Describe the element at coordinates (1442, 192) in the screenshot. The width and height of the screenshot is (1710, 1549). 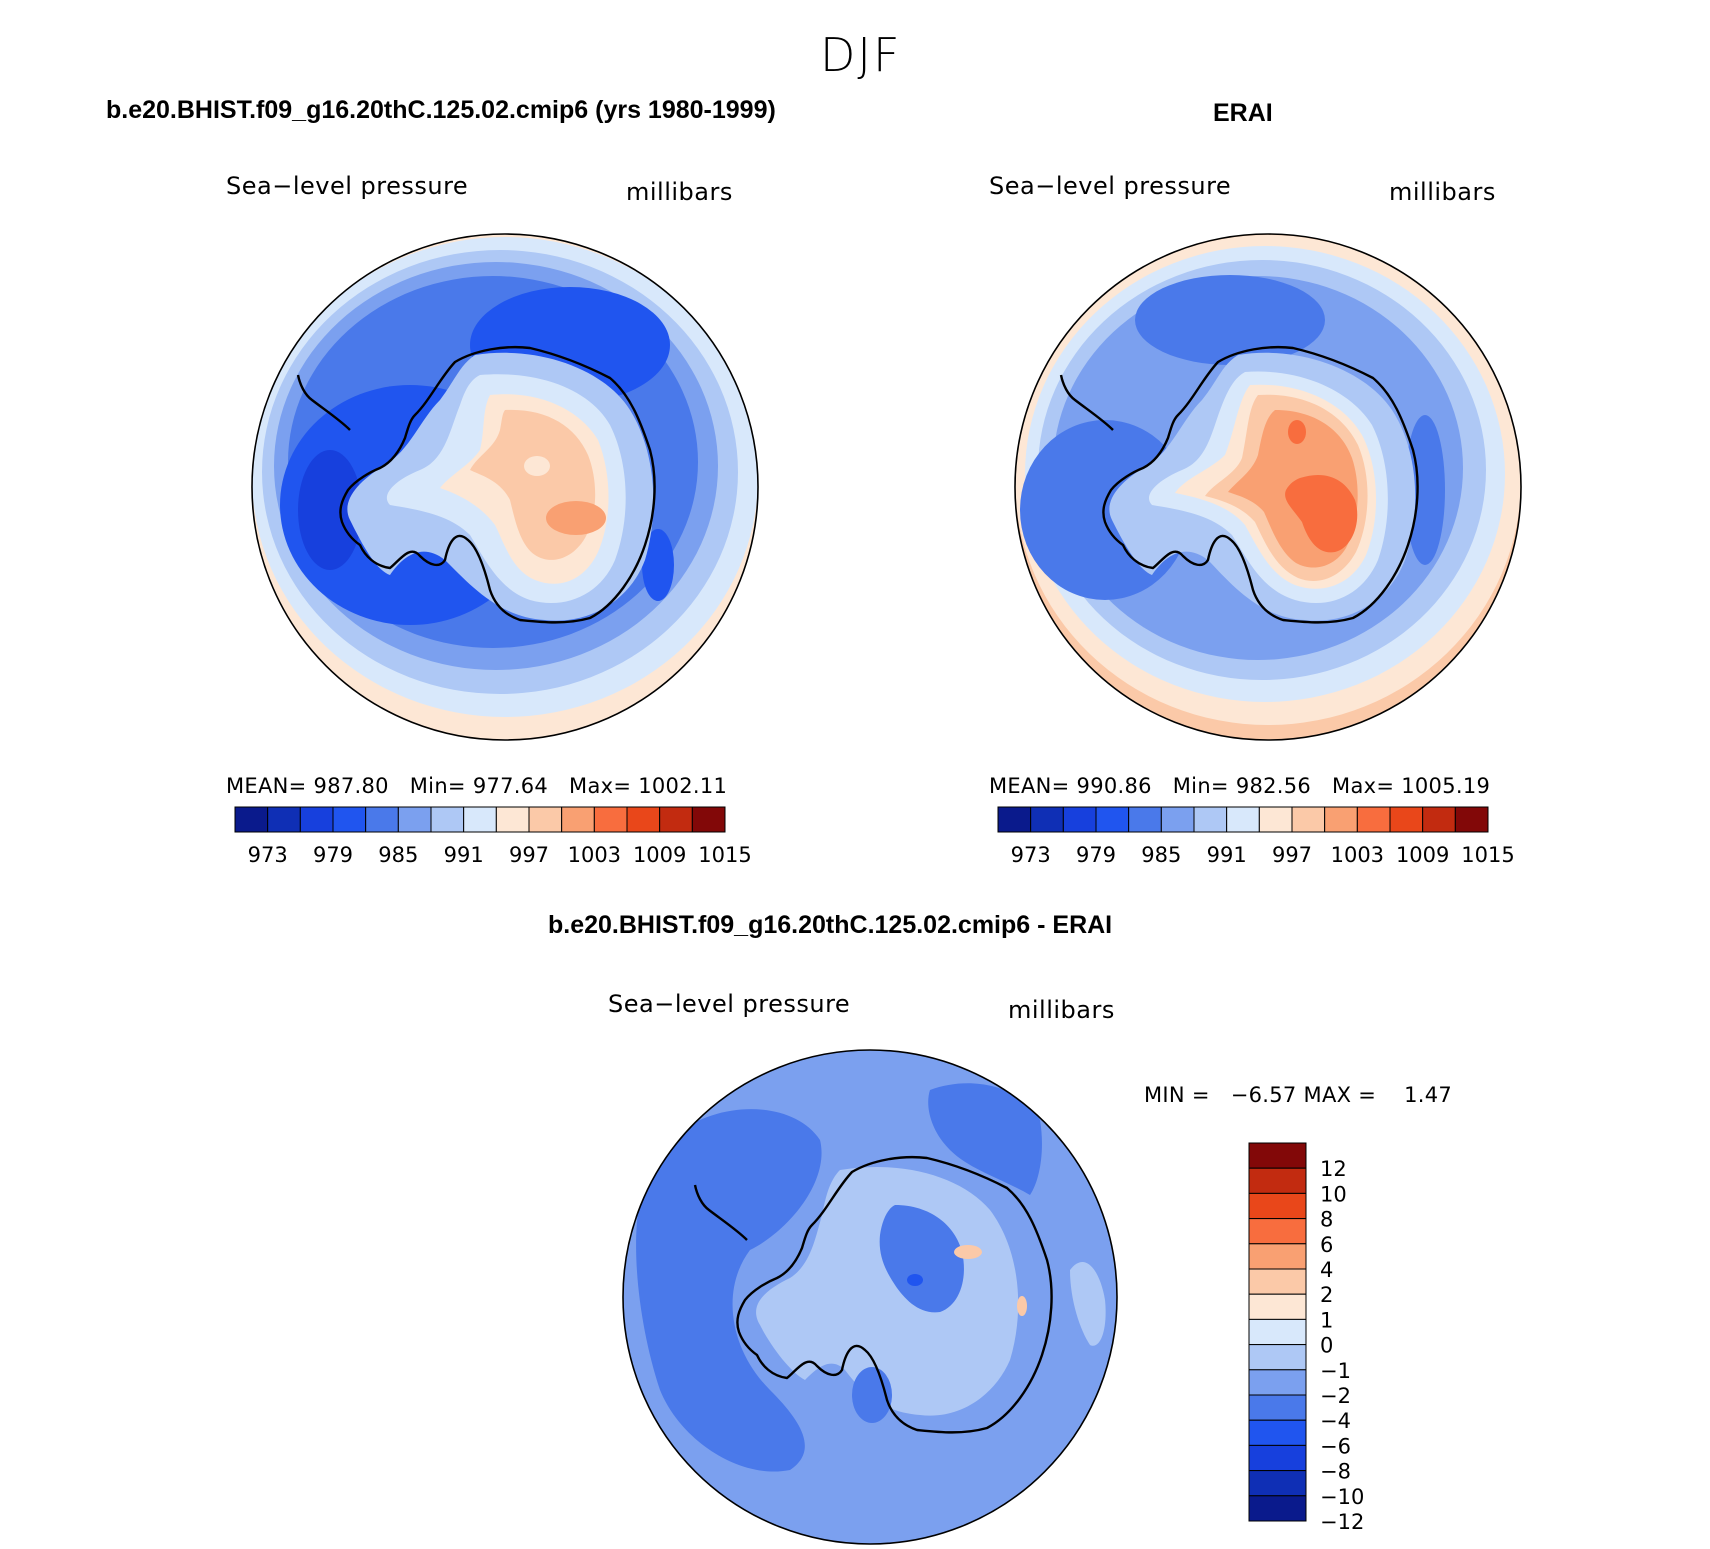
I see `obs-units-label: millibars` at that location.